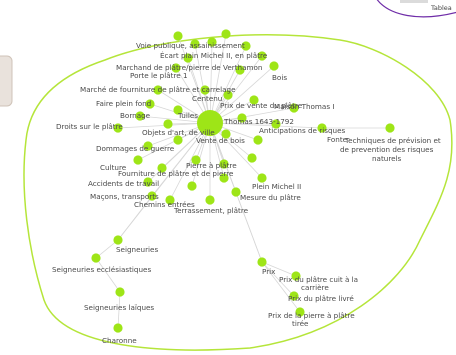 The image size is (456, 355). I want to click on node-b2, so click(274, 66).